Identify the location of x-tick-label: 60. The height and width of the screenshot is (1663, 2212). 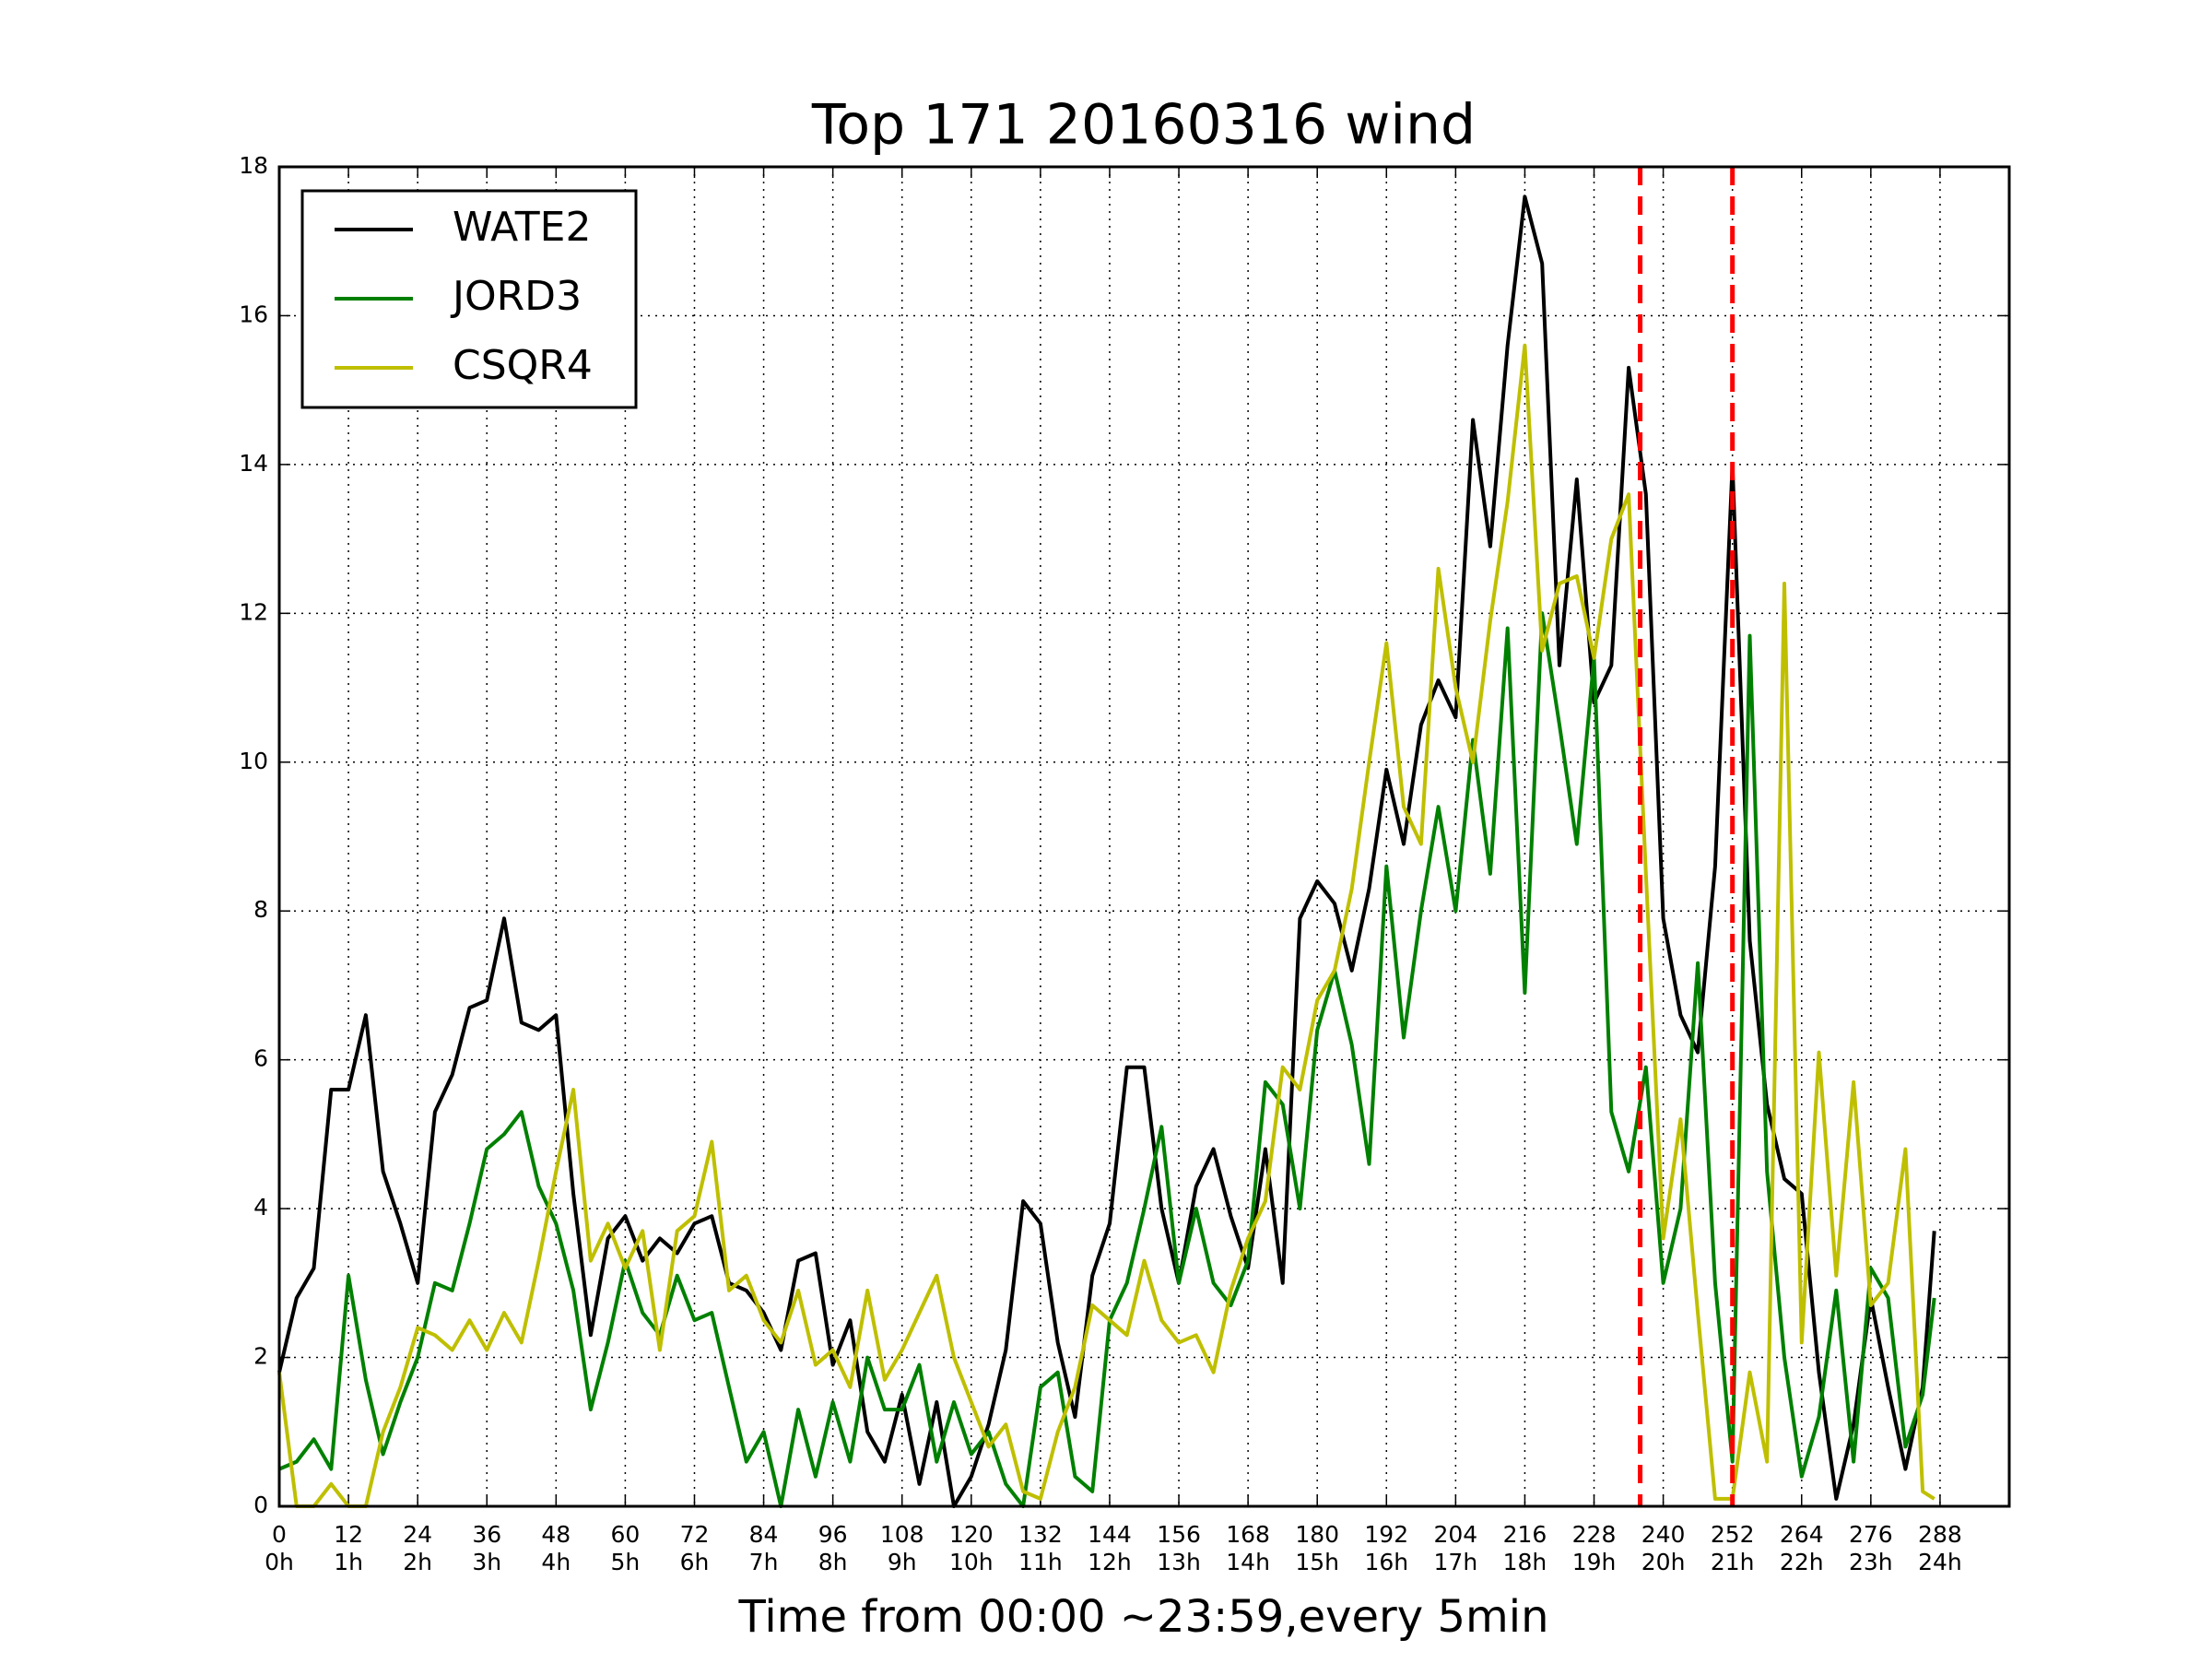
(625, 1534).